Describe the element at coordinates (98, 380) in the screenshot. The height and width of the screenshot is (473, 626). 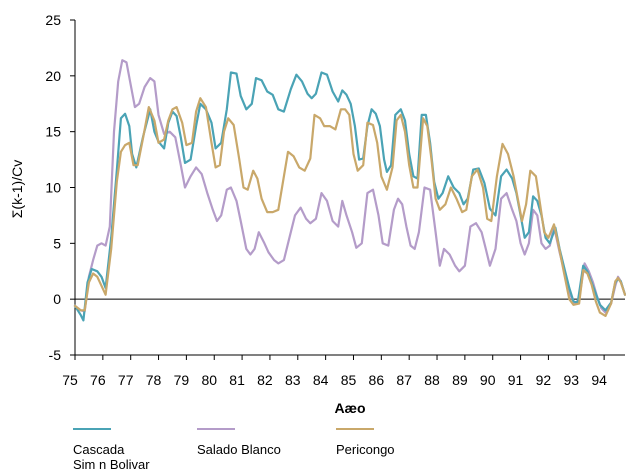
I see `x-tick-label: 76` at that location.